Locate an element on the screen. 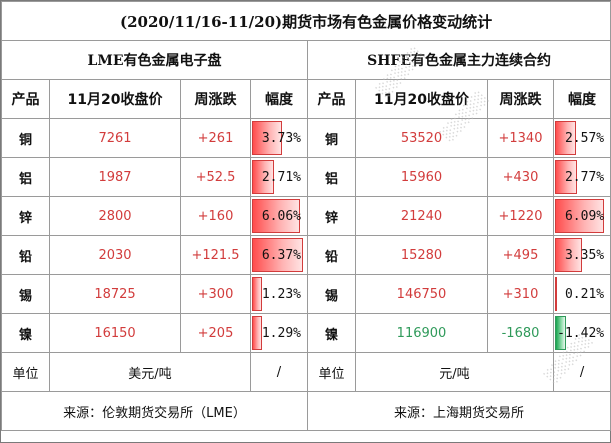  amplitude-value: 6.37% is located at coordinates (281, 255).